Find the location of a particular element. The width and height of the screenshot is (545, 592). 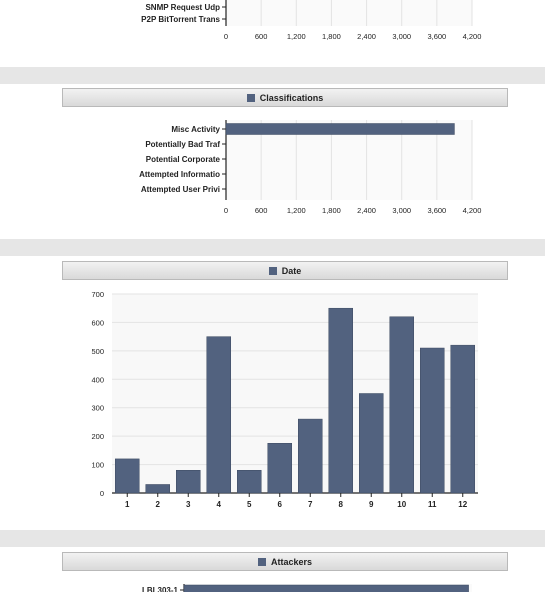

x-tick-label: 5 is located at coordinates (249, 504).